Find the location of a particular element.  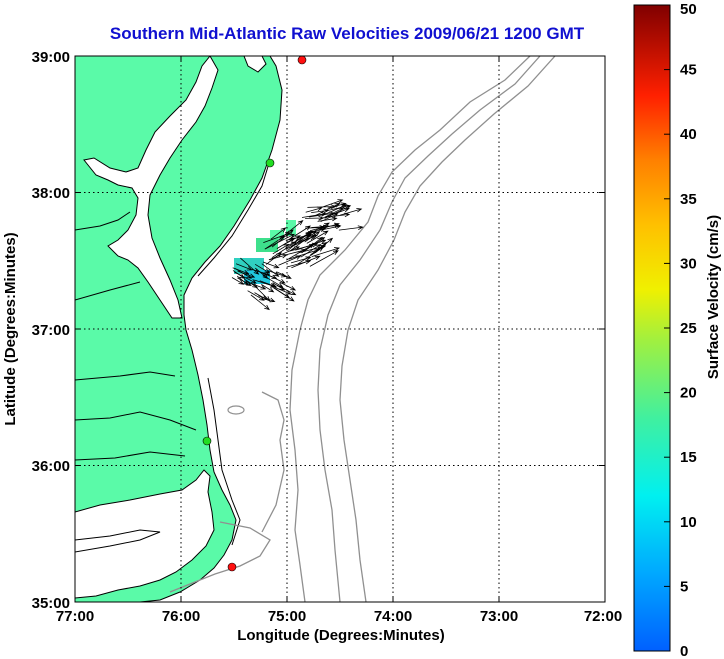

y-tick-label: 37:00 is located at coordinates (51, 330).